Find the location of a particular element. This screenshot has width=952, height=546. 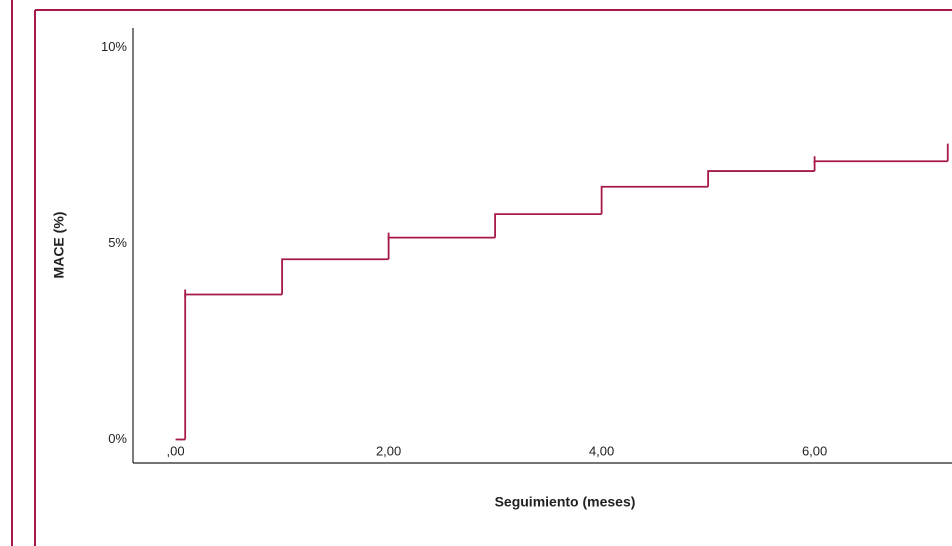

x-tick-label: ,00 is located at coordinates (176, 450).